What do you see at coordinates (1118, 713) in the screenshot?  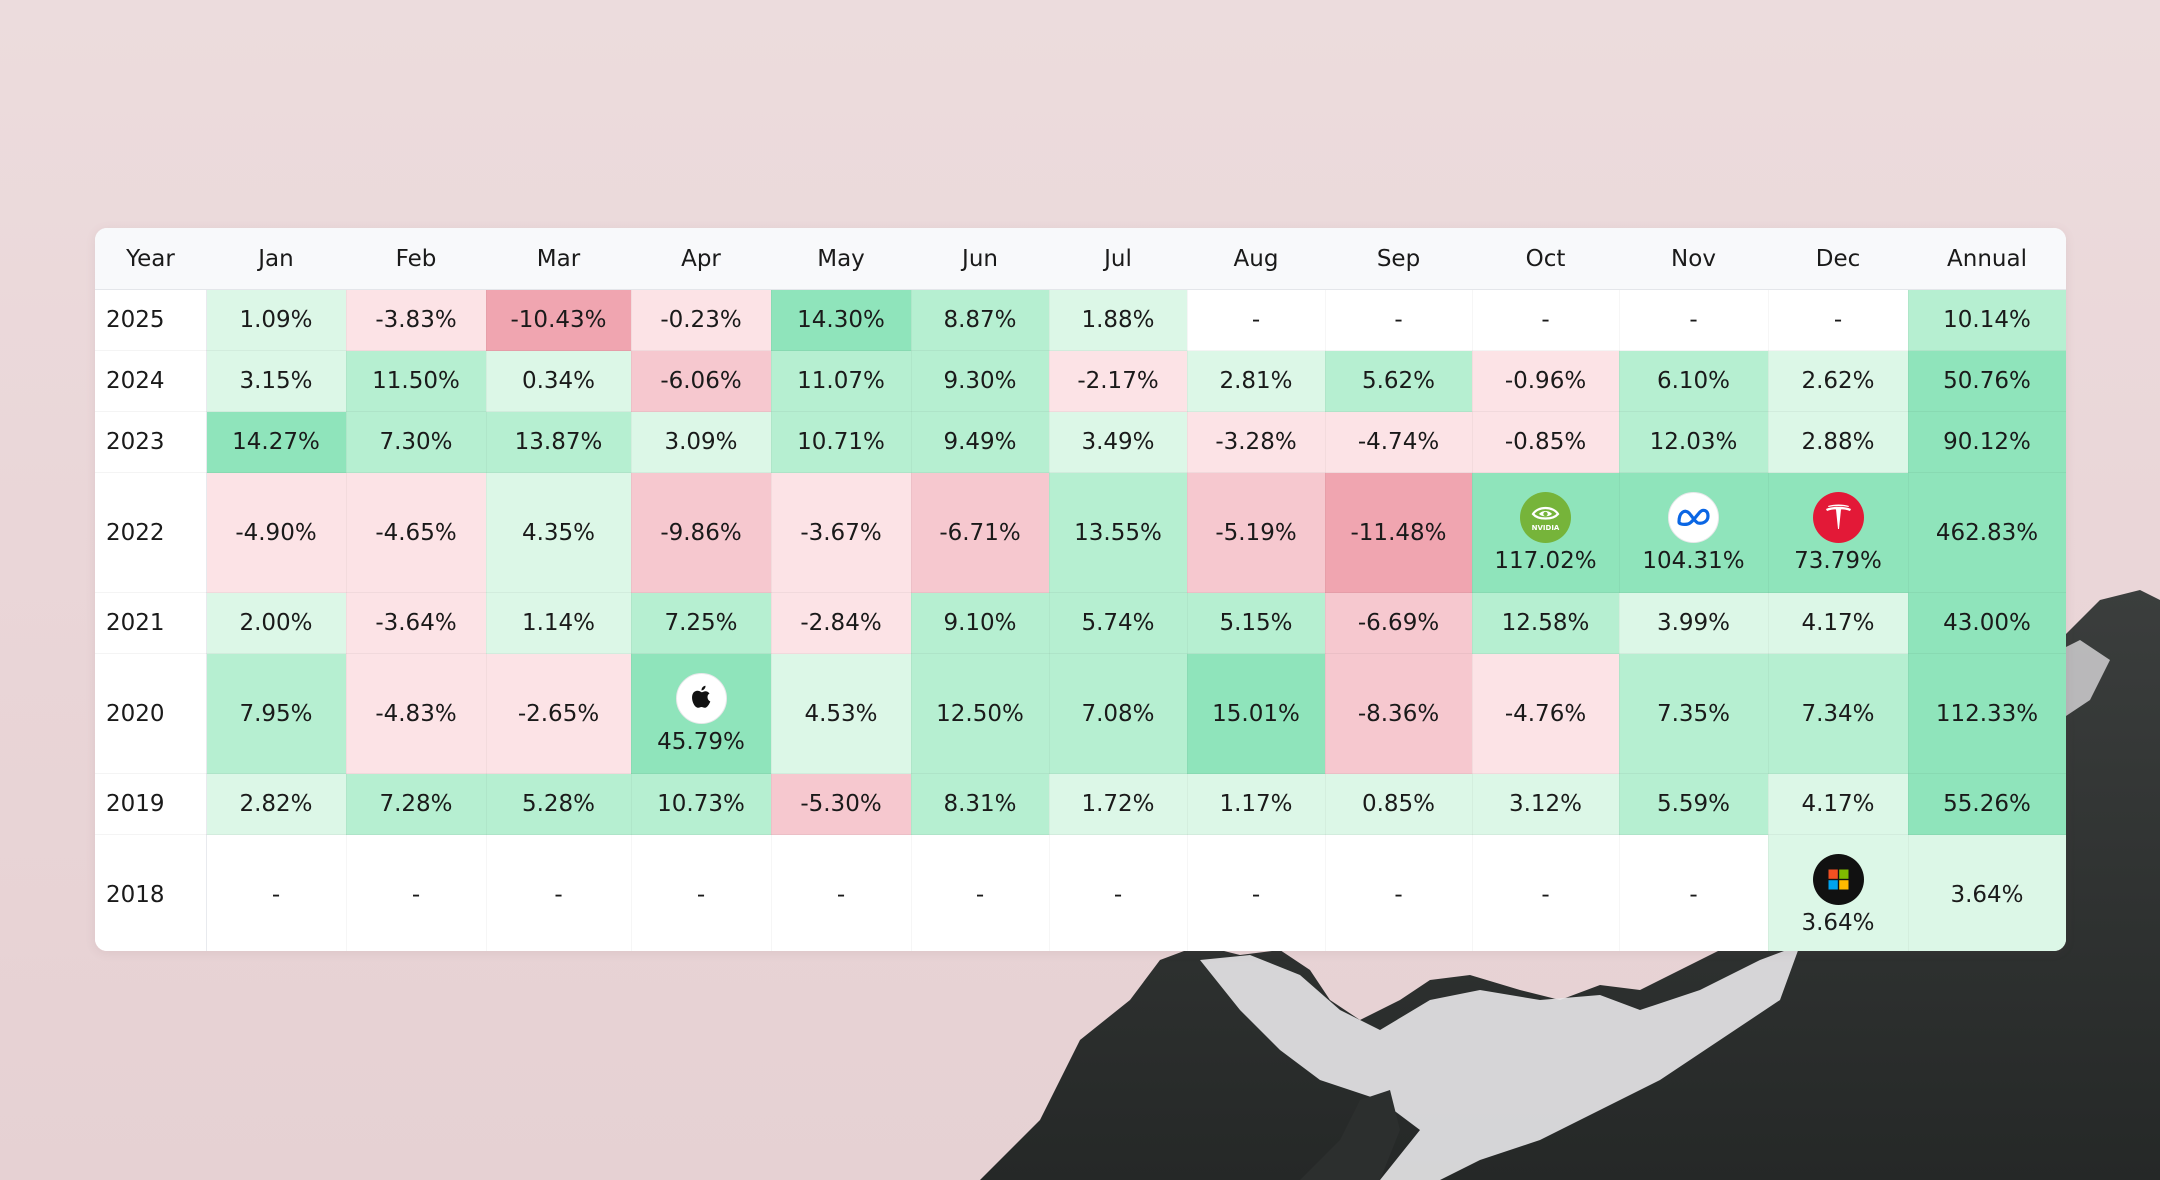 I see `month-return-cell: 7.08%` at bounding box center [1118, 713].